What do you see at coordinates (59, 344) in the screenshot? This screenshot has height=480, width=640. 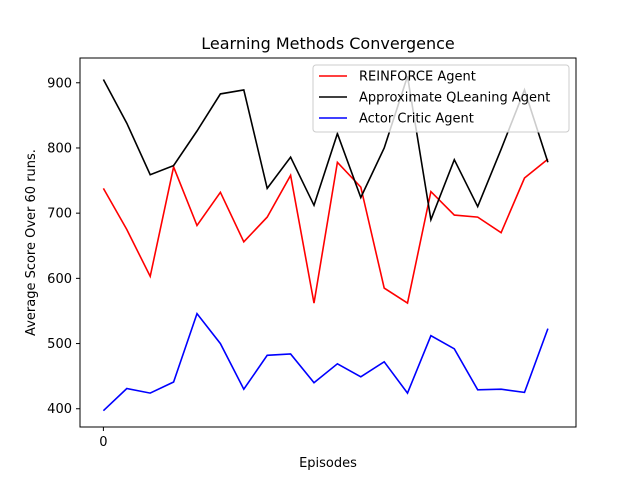 I see `y-tick-label: 500` at bounding box center [59, 344].